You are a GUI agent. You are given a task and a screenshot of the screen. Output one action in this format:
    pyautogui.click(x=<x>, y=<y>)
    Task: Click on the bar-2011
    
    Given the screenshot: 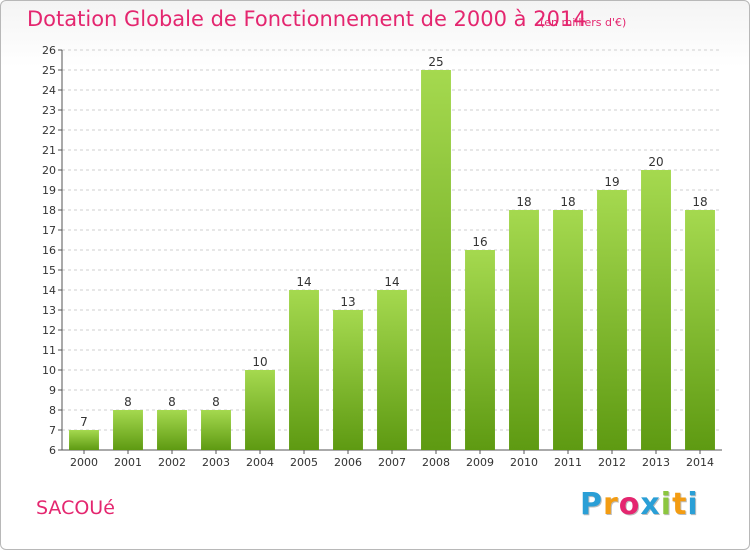 What is the action you would take?
    pyautogui.click(x=568, y=330)
    